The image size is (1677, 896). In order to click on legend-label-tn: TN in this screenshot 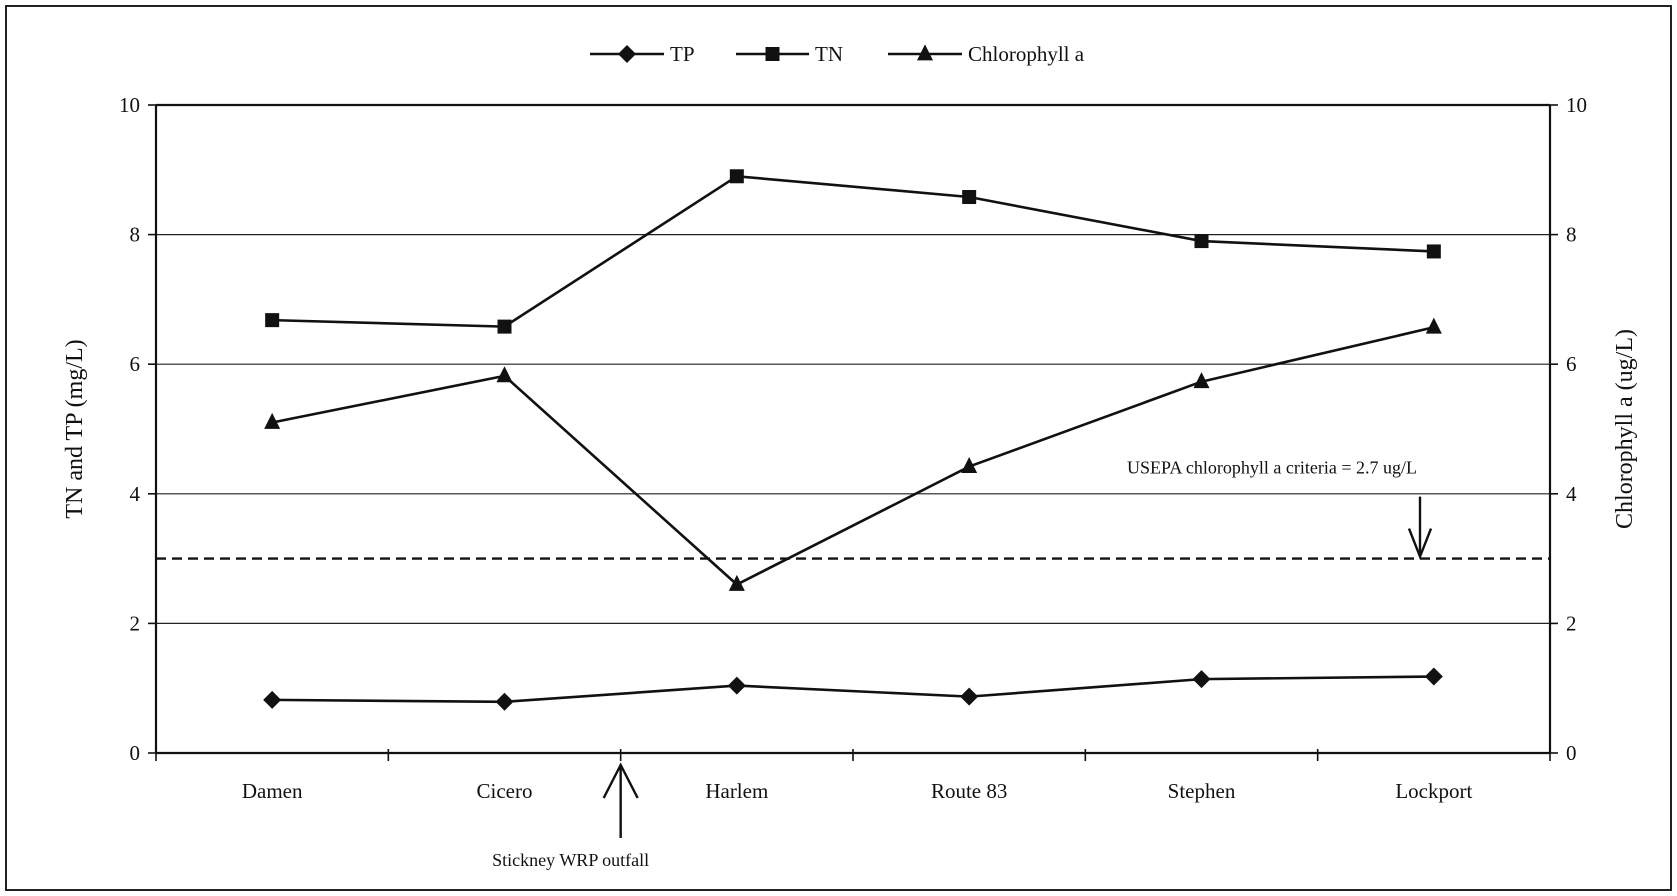, I will do `click(829, 54)`.